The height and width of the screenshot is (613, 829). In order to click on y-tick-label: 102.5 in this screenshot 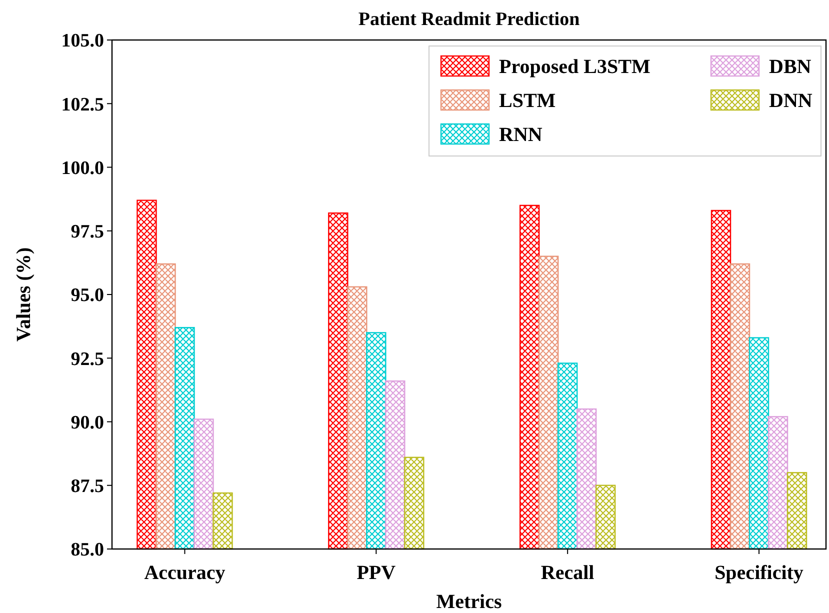, I will do `click(82, 105)`.